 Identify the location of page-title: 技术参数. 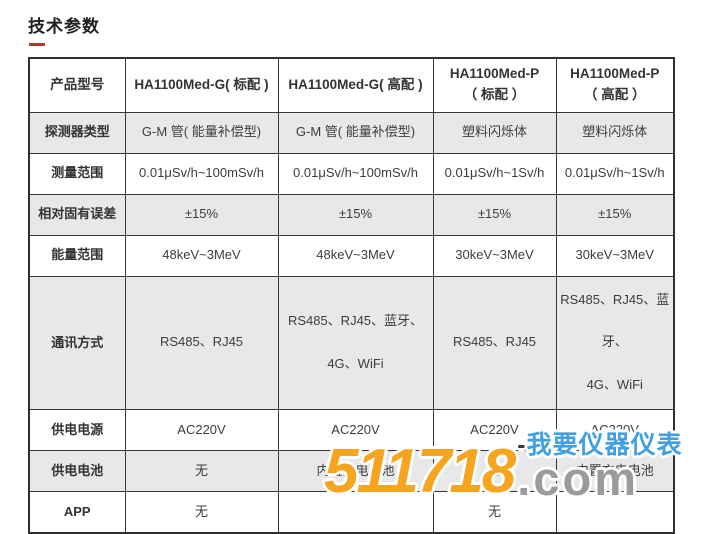
(64, 26).